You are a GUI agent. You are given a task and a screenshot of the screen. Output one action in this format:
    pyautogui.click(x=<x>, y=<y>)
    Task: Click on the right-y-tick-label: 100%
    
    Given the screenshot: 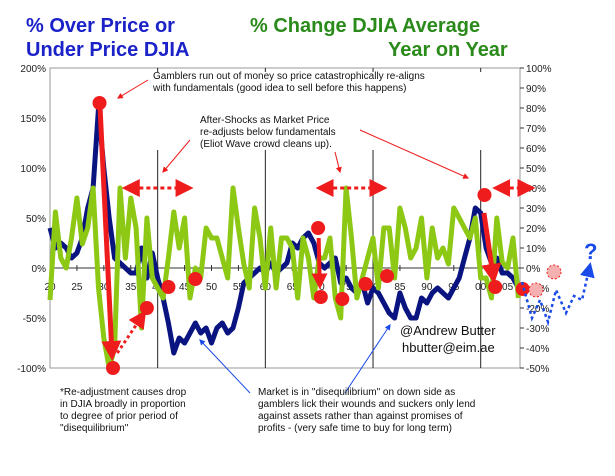 What is the action you would take?
    pyautogui.click(x=539, y=69)
    